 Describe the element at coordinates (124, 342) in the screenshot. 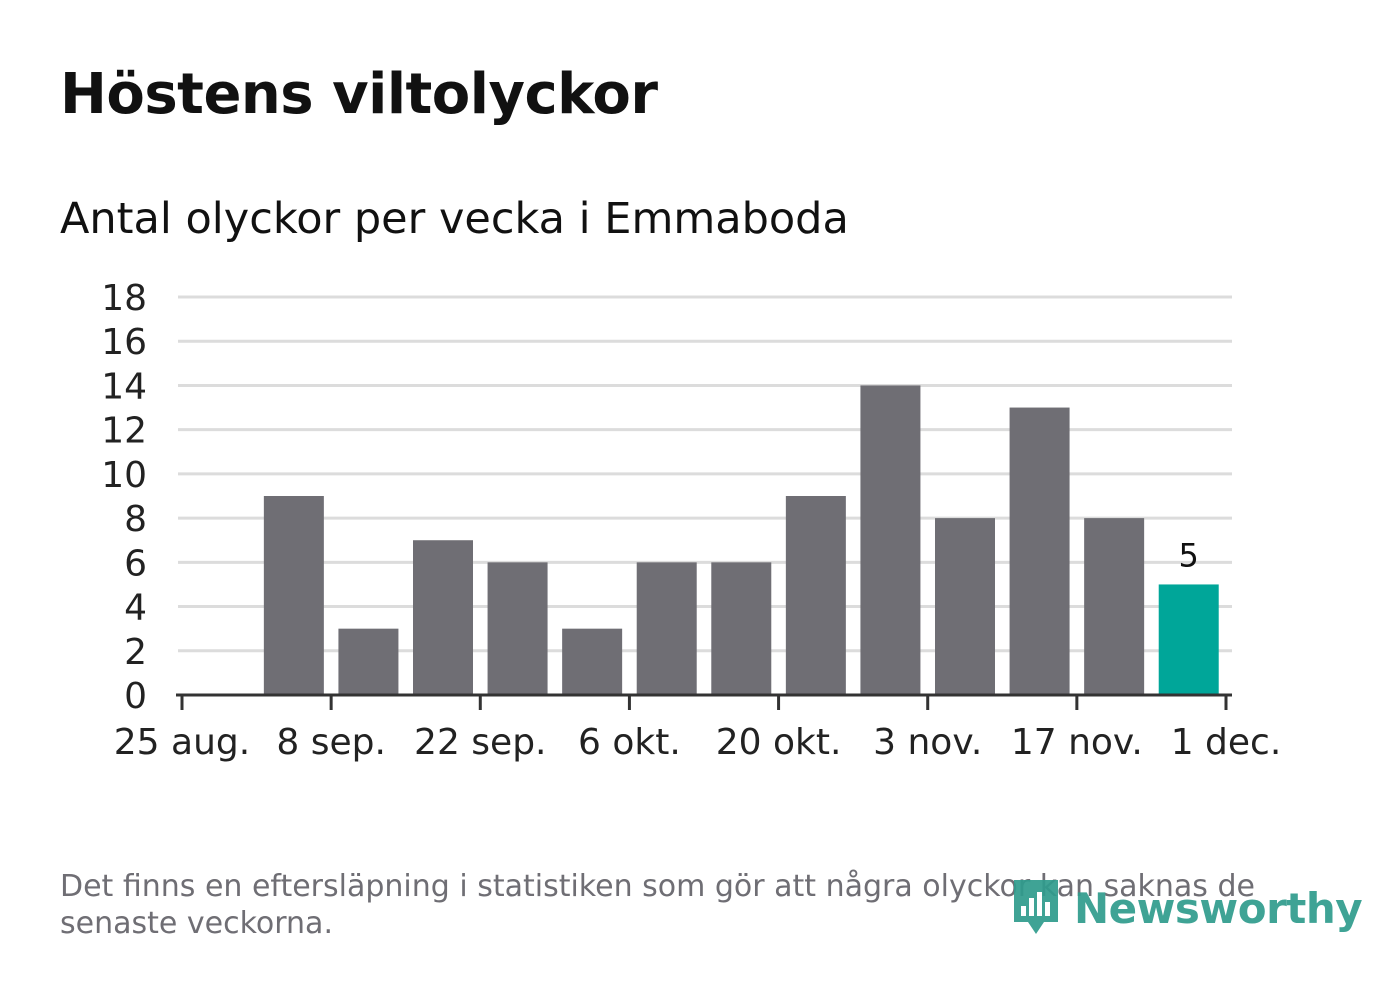

I see `y-tick-label: 16` at that location.